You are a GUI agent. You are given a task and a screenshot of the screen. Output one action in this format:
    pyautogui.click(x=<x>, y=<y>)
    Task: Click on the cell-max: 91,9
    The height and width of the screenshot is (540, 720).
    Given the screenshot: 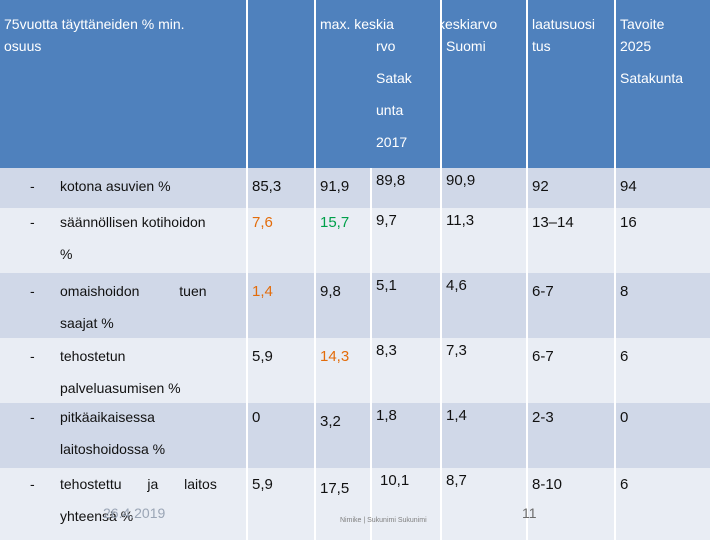 What is the action you would take?
    pyautogui.click(x=344, y=188)
    